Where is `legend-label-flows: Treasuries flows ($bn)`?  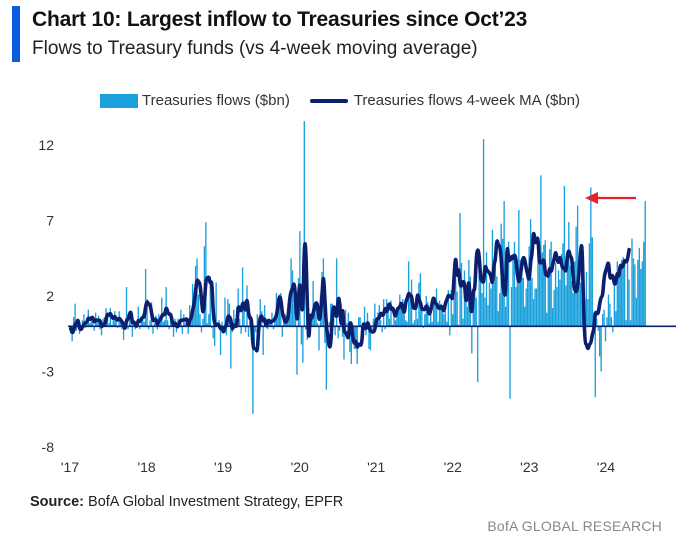 legend-label-flows: Treasuries flows ($bn) is located at coordinates (216, 100).